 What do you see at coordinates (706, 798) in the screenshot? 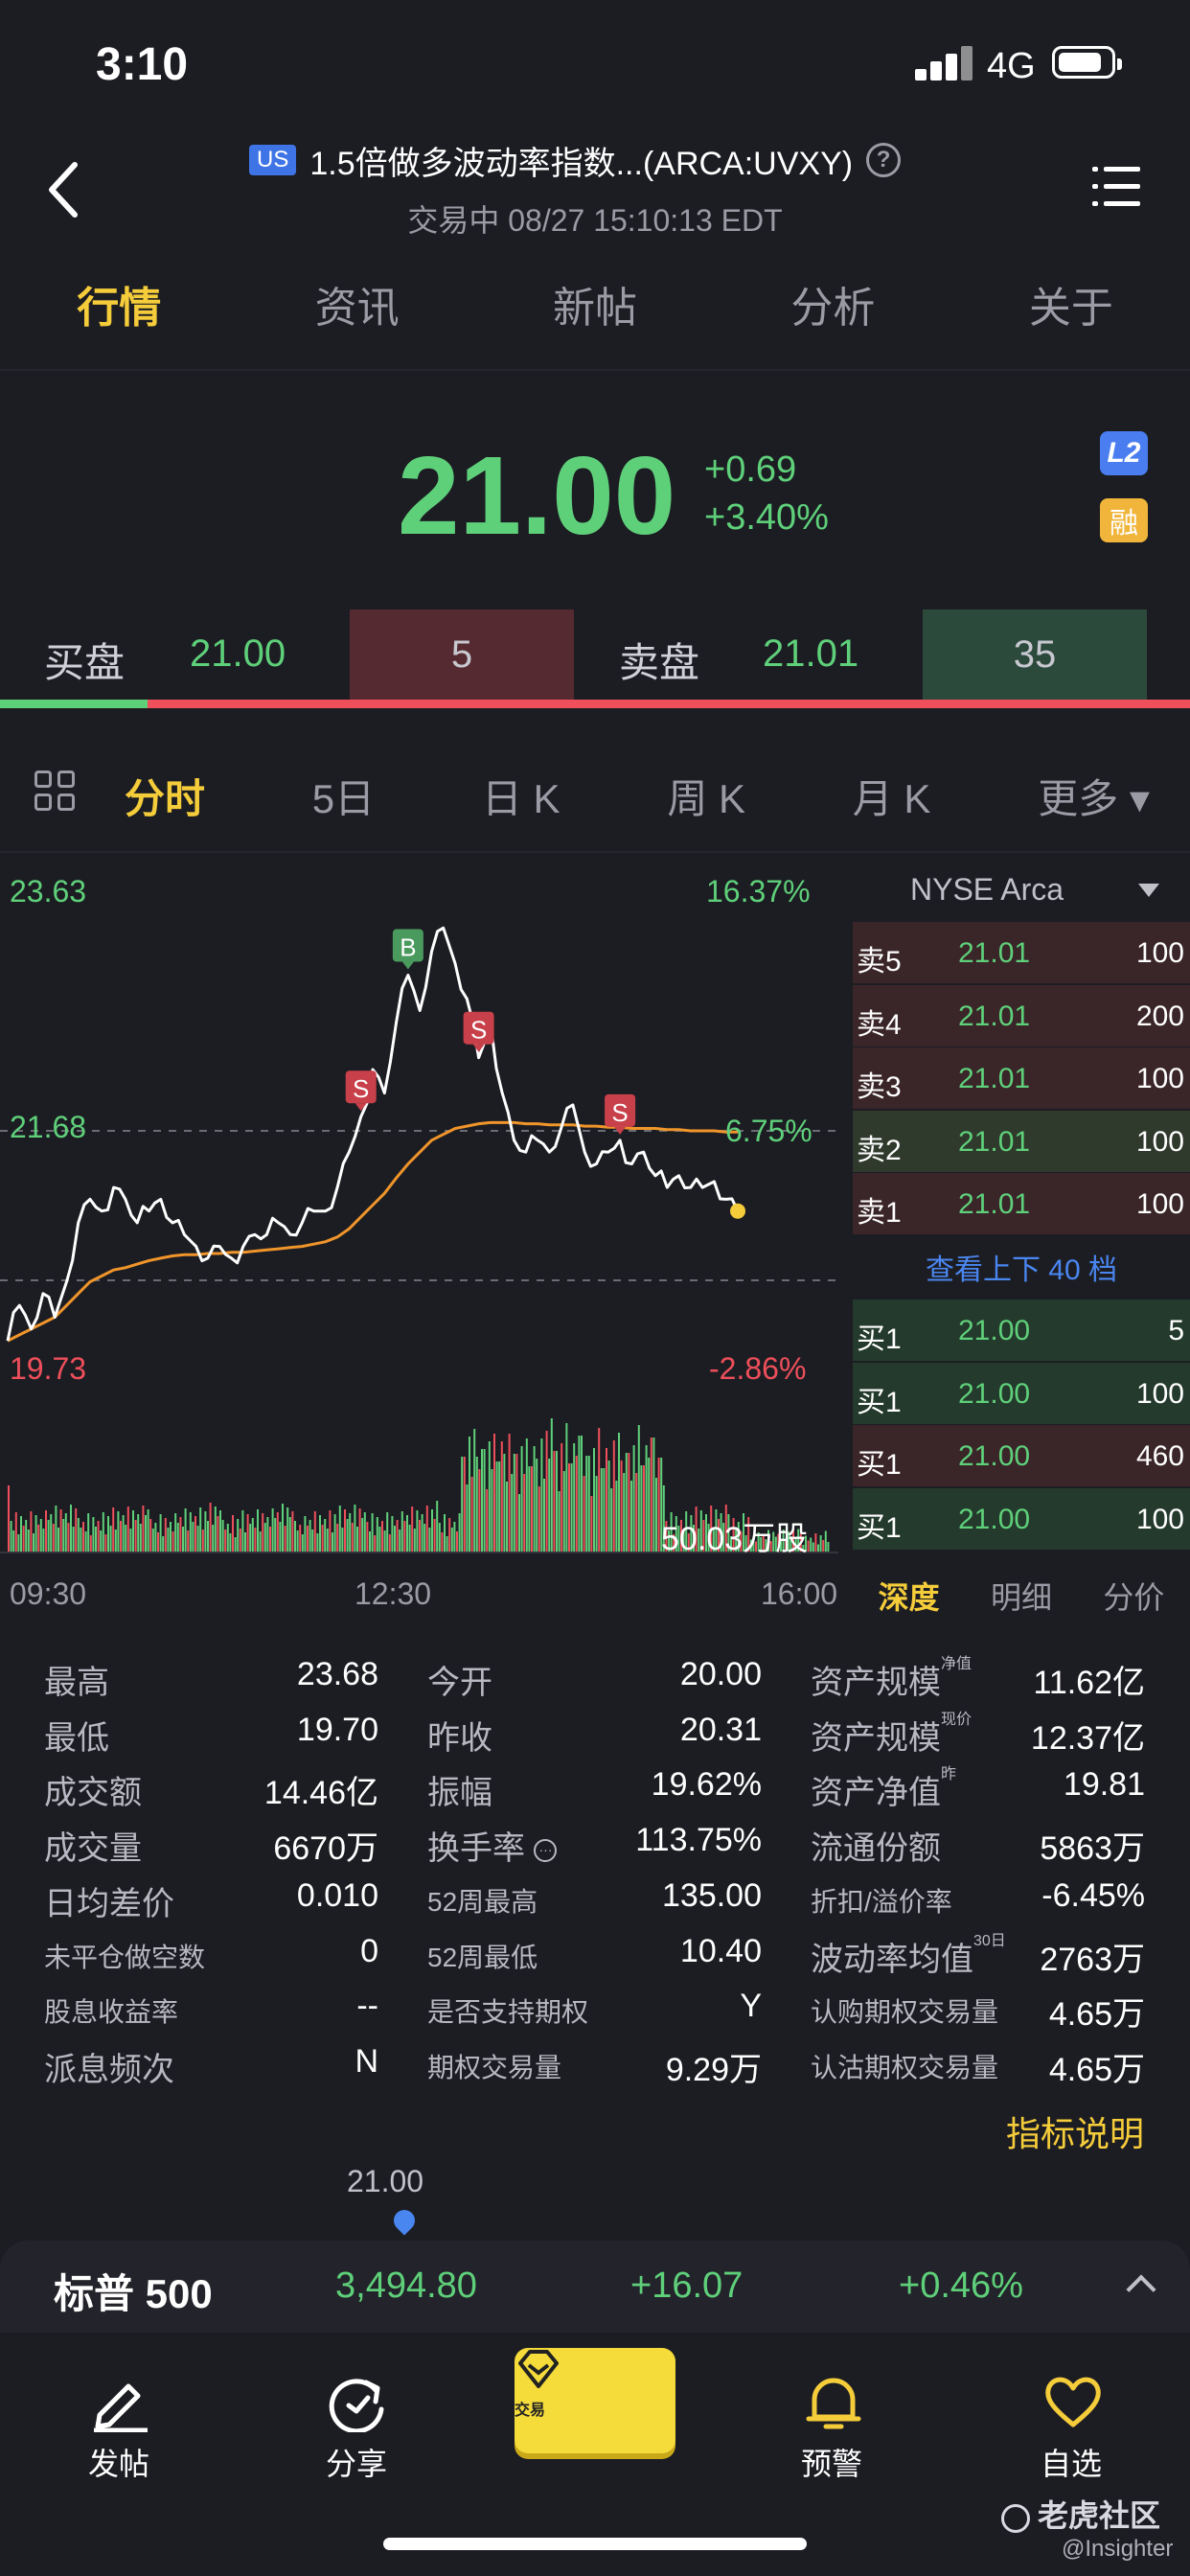
I see `chart-tab-weekly: 周 K` at bounding box center [706, 798].